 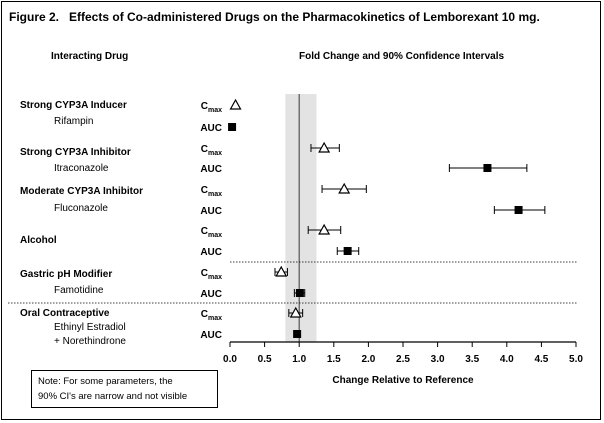 What do you see at coordinates (472, 359) in the screenshot?
I see `x-tick-label: 3.5` at bounding box center [472, 359].